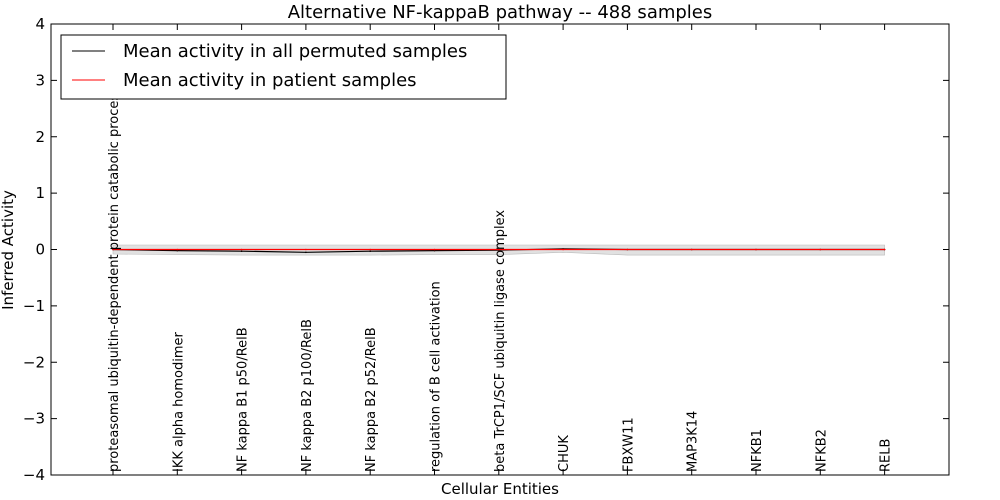 The height and width of the screenshot is (500, 1000). I want to click on y-tick-label: −4, so click(34, 475).